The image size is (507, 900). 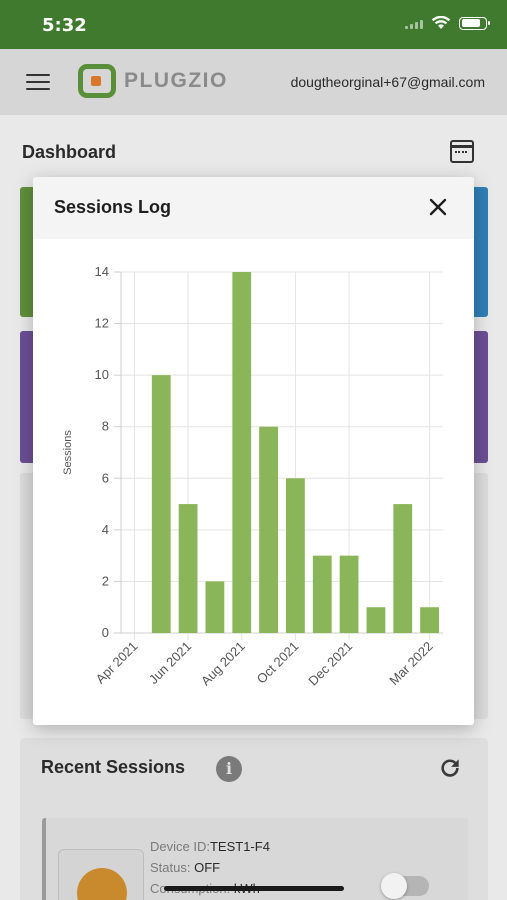 What do you see at coordinates (229, 769) in the screenshot?
I see `info-icon: i` at bounding box center [229, 769].